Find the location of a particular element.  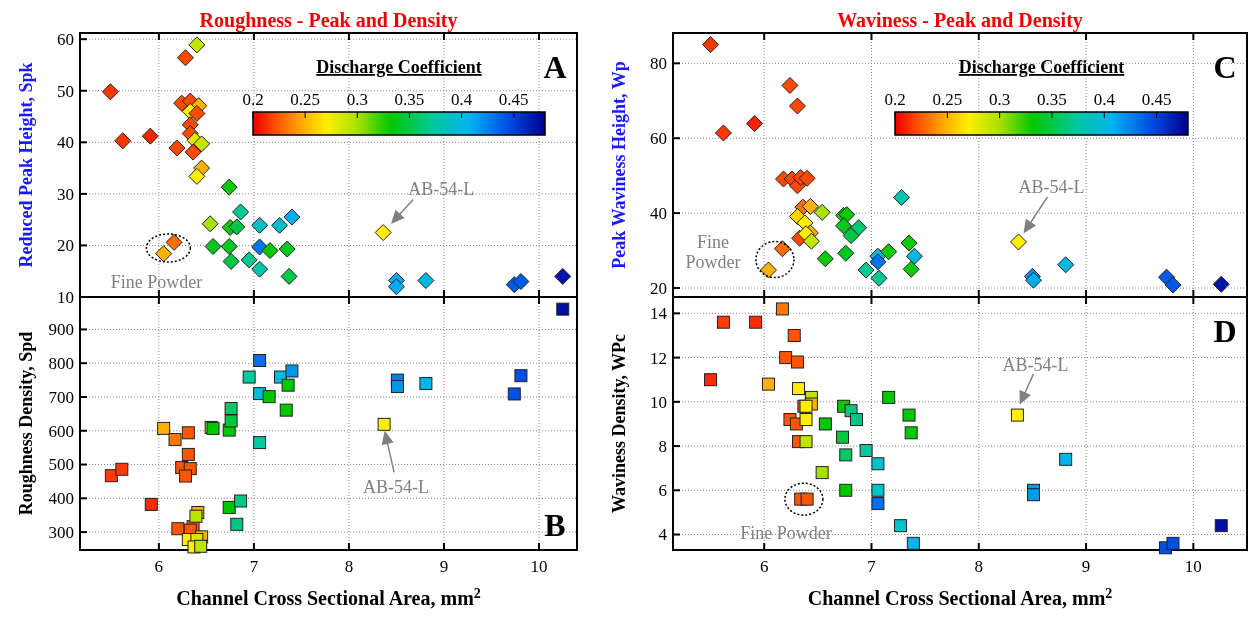

chart-title: Roughness - Peak and Density is located at coordinates (328, 20).